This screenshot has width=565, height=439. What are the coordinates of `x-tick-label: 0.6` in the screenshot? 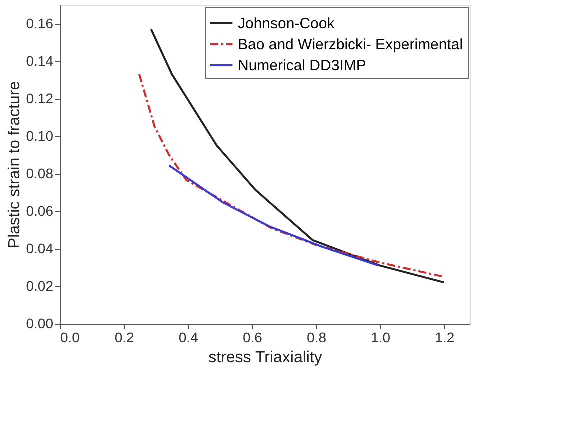 It's located at (252, 338).